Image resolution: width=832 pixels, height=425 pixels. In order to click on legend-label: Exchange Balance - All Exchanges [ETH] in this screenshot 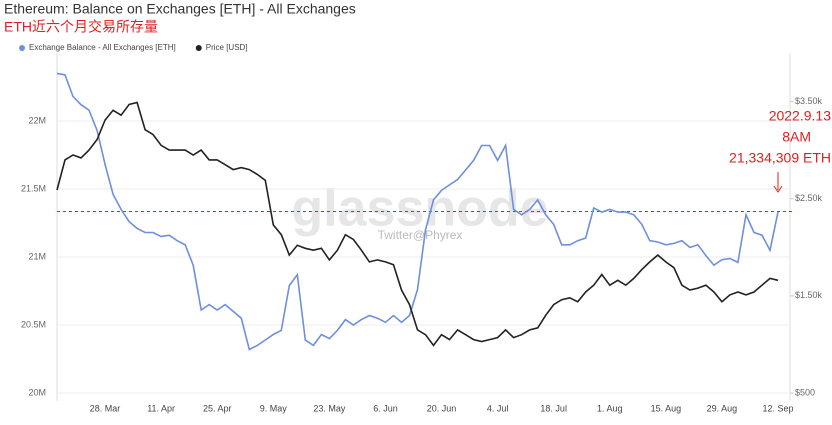, I will do `click(102, 47)`.